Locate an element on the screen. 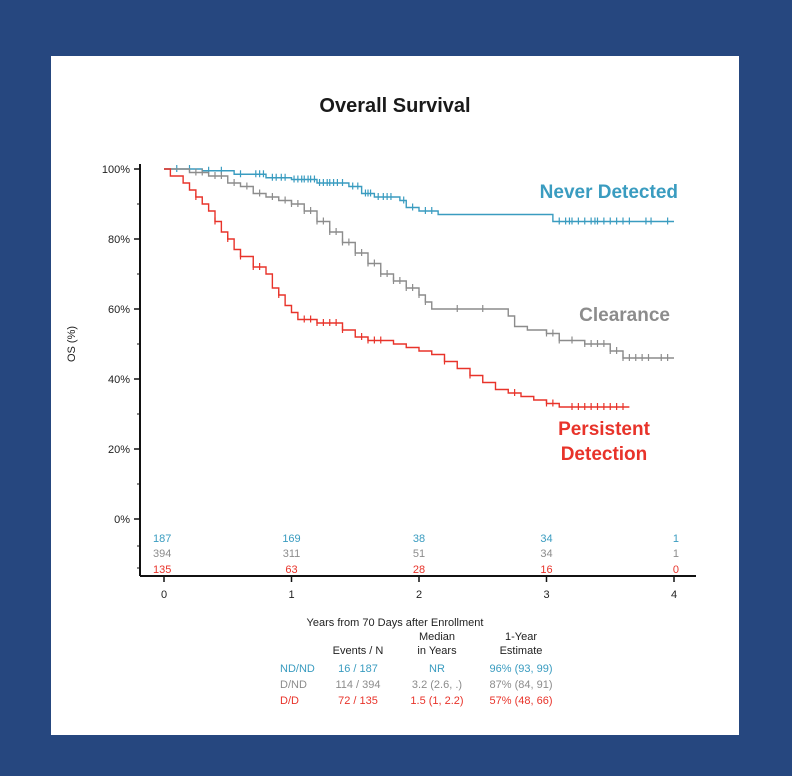 This screenshot has width=792, height=776. risk-count-persistent_detection: 0 is located at coordinates (676, 570).